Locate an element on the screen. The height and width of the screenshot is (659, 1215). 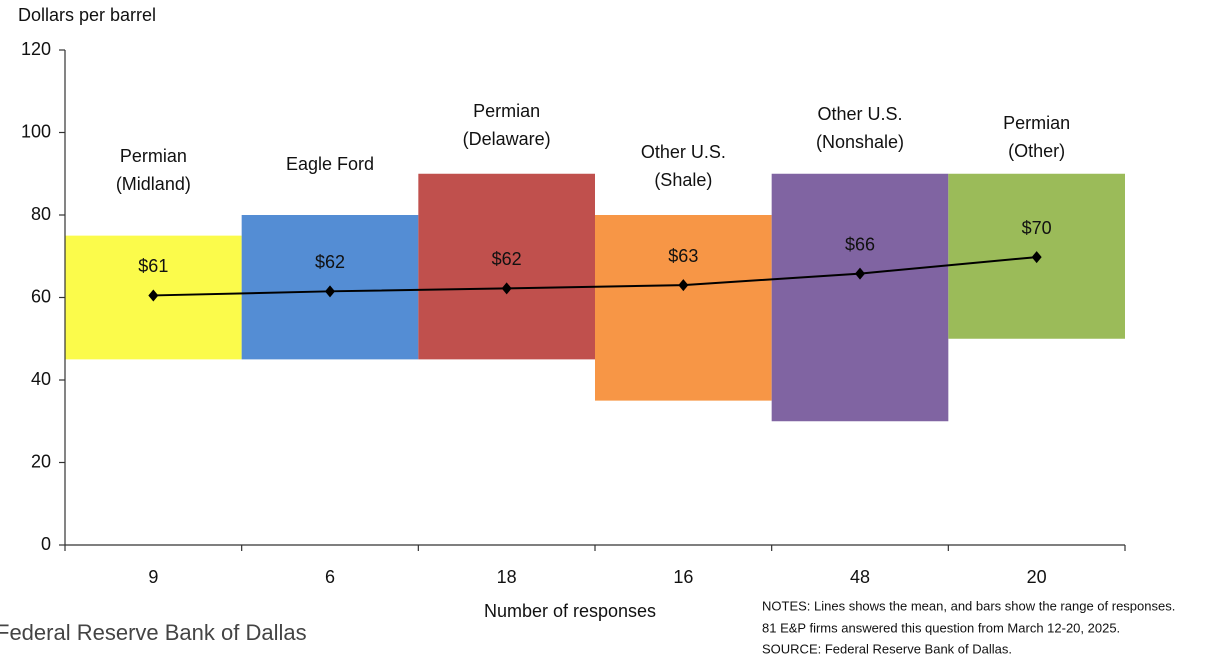
data-label: $63 is located at coordinates (683, 256).